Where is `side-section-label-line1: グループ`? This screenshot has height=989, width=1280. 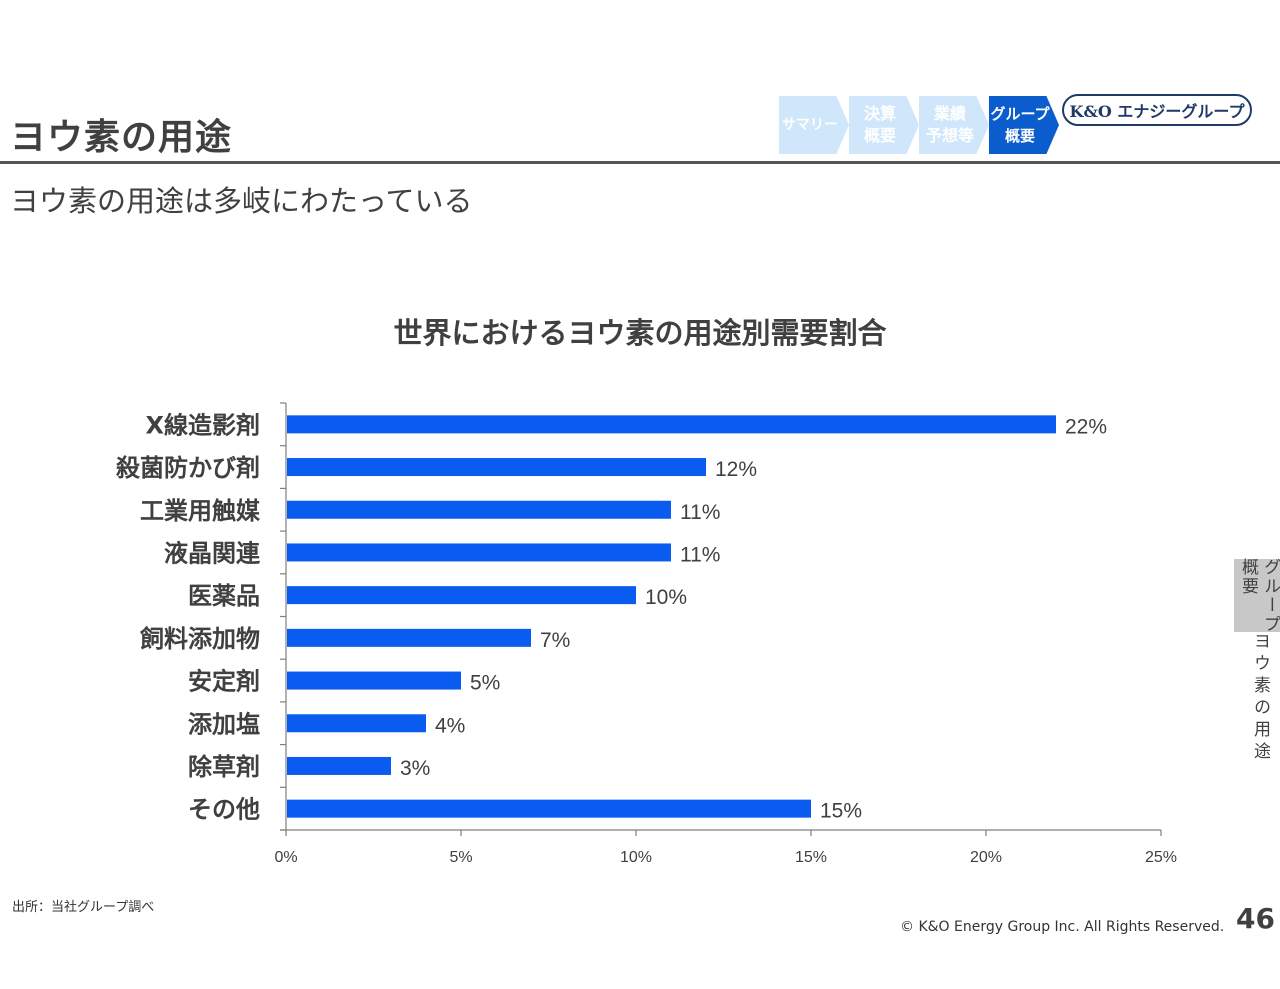
side-section-label-line1: グループ is located at coordinates (1270, 596).